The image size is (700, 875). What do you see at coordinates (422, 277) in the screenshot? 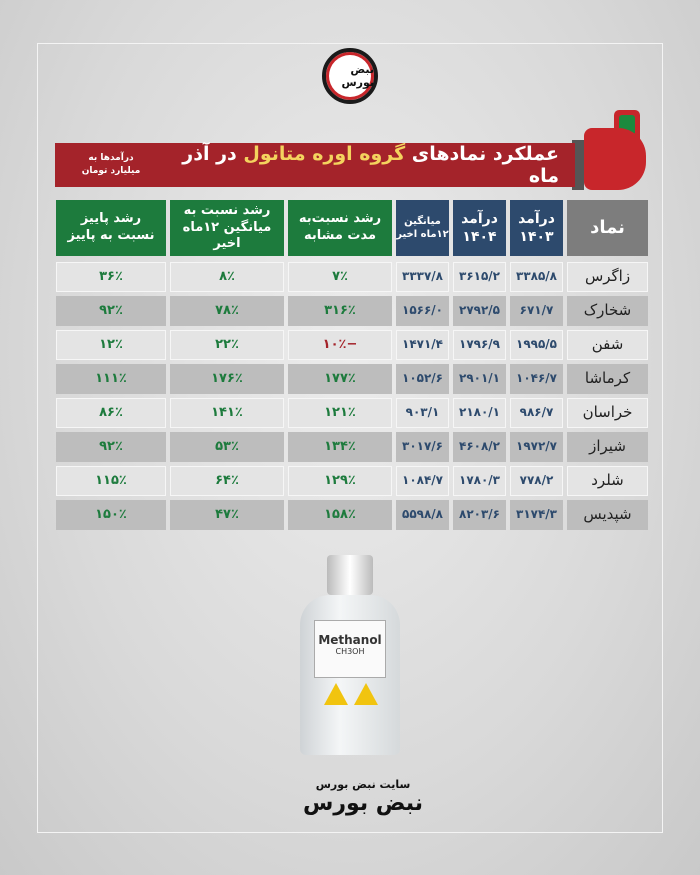
I see `table-cell: ۳۳۳۷/۸` at bounding box center [422, 277].